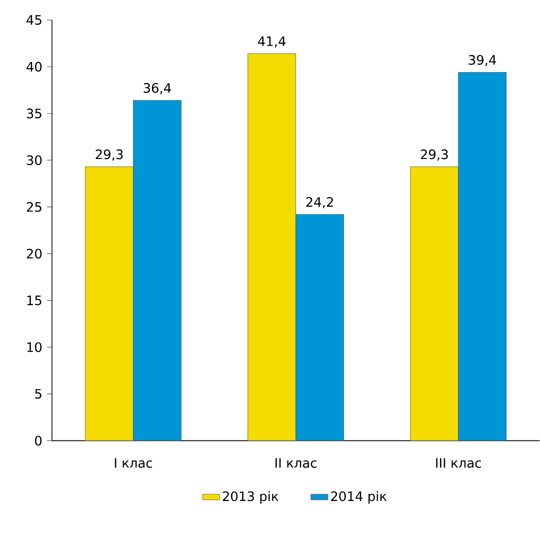 The image size is (540, 535). Describe the element at coordinates (458, 463) in the screenshot. I see `x-tick-label: III клас` at that location.